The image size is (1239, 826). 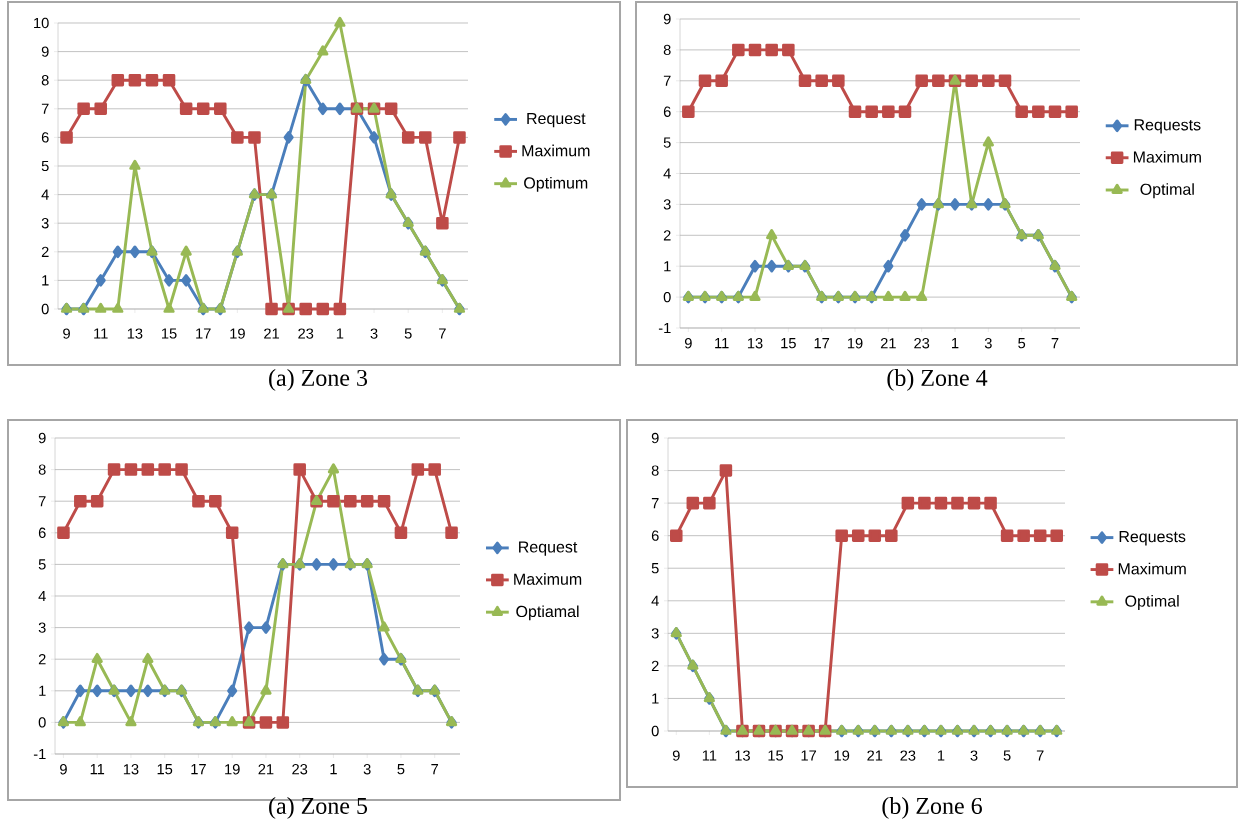 I want to click on y-tick-label: 10, so click(x=41, y=23).